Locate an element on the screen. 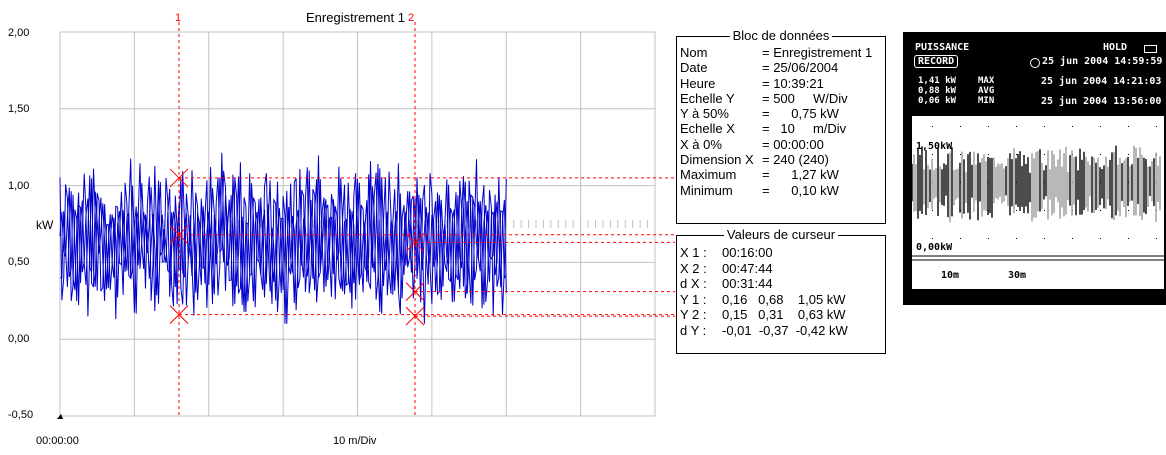 Image resolution: width=1166 pixels, height=455 pixels. cursor-value-value: 00:16:00 is located at coordinates (747, 252).